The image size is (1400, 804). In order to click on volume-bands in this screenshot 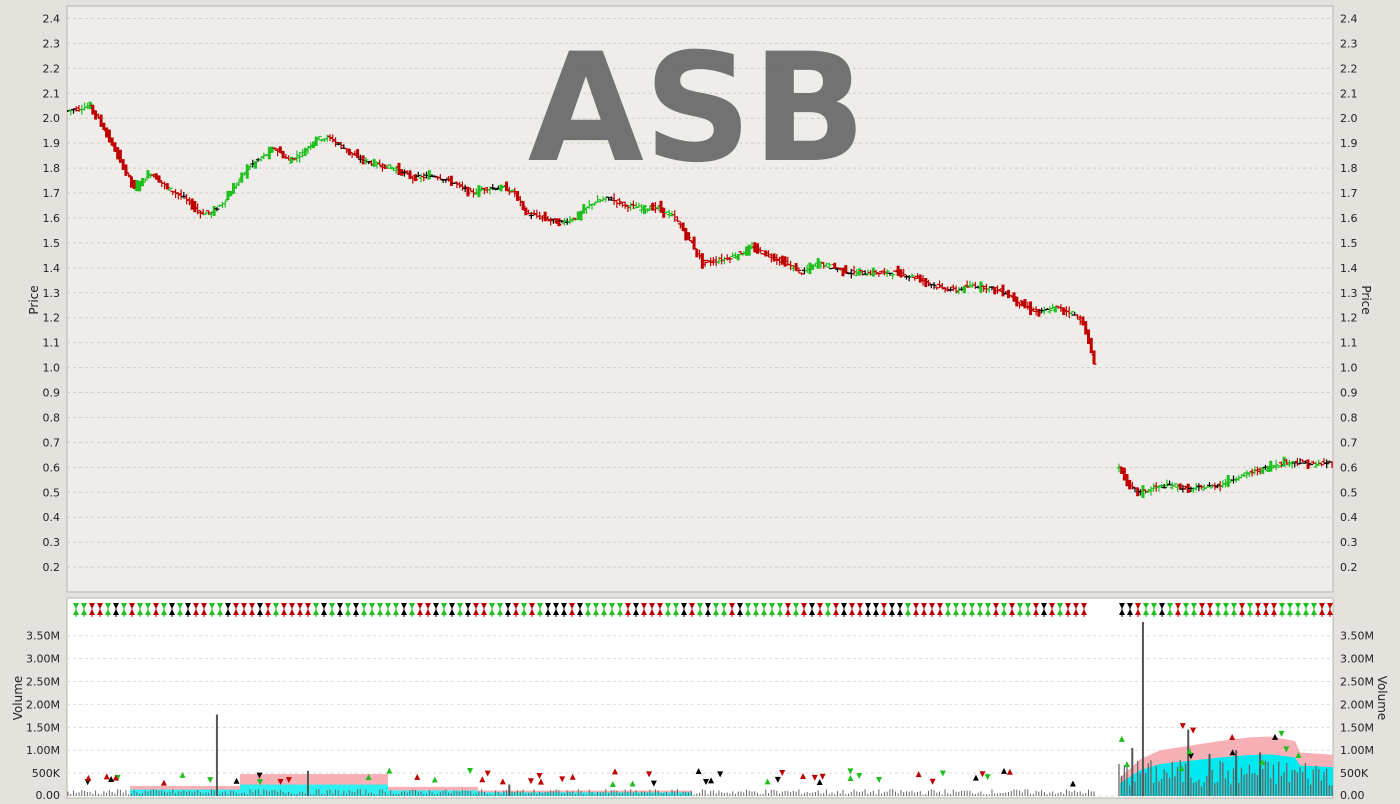, I will do `click(731, 766)`.